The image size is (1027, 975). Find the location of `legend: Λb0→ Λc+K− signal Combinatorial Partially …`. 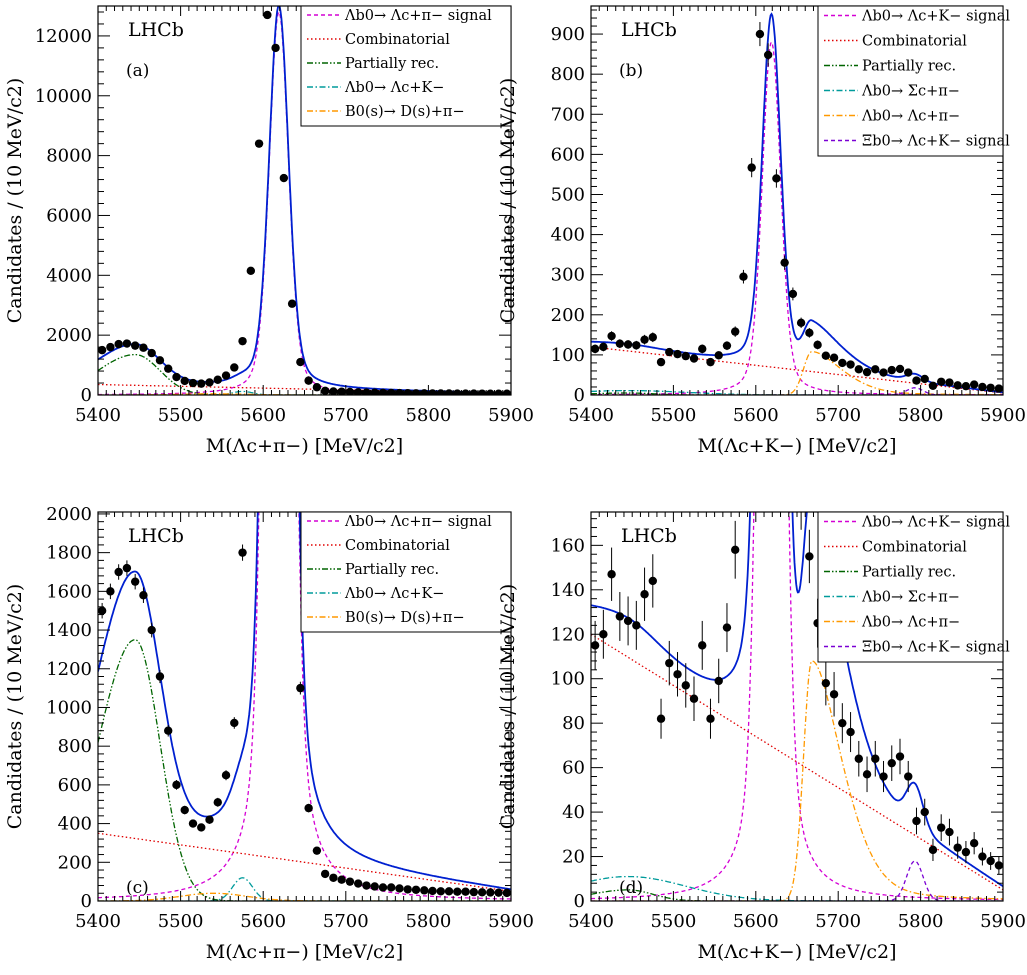

legend: Λb0→ Λc+K− signal Combinatorial Partially … is located at coordinates (913, 587).